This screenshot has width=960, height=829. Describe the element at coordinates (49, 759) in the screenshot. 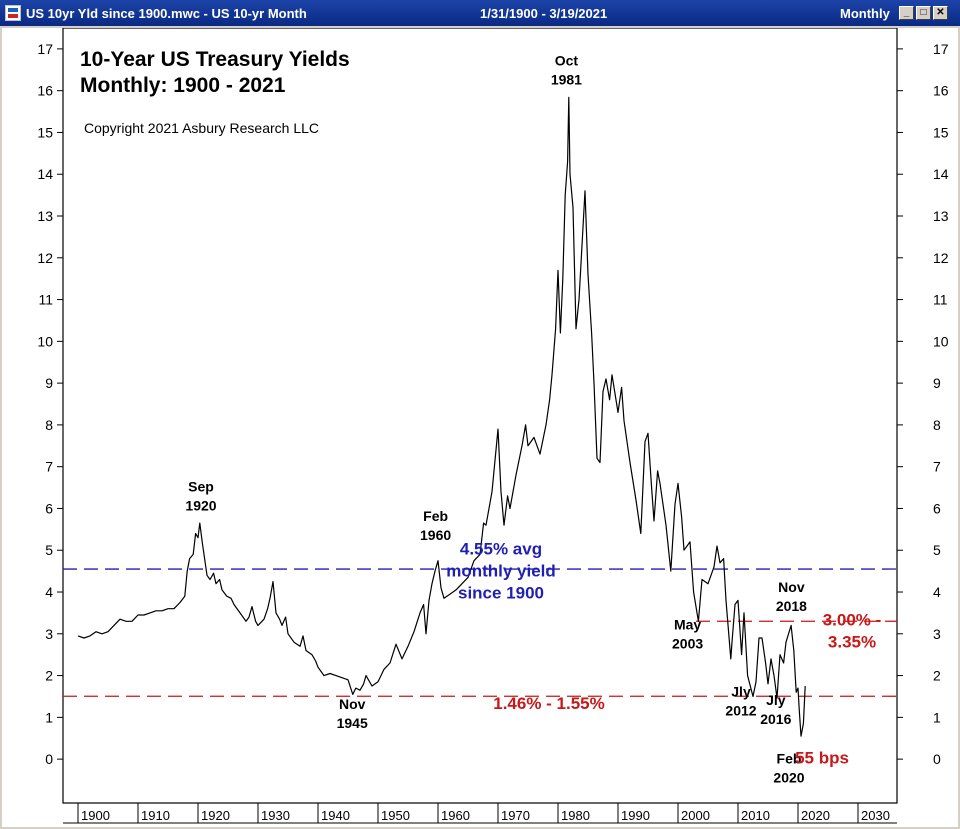

I see `y-tick-label-left-0: 0` at that location.